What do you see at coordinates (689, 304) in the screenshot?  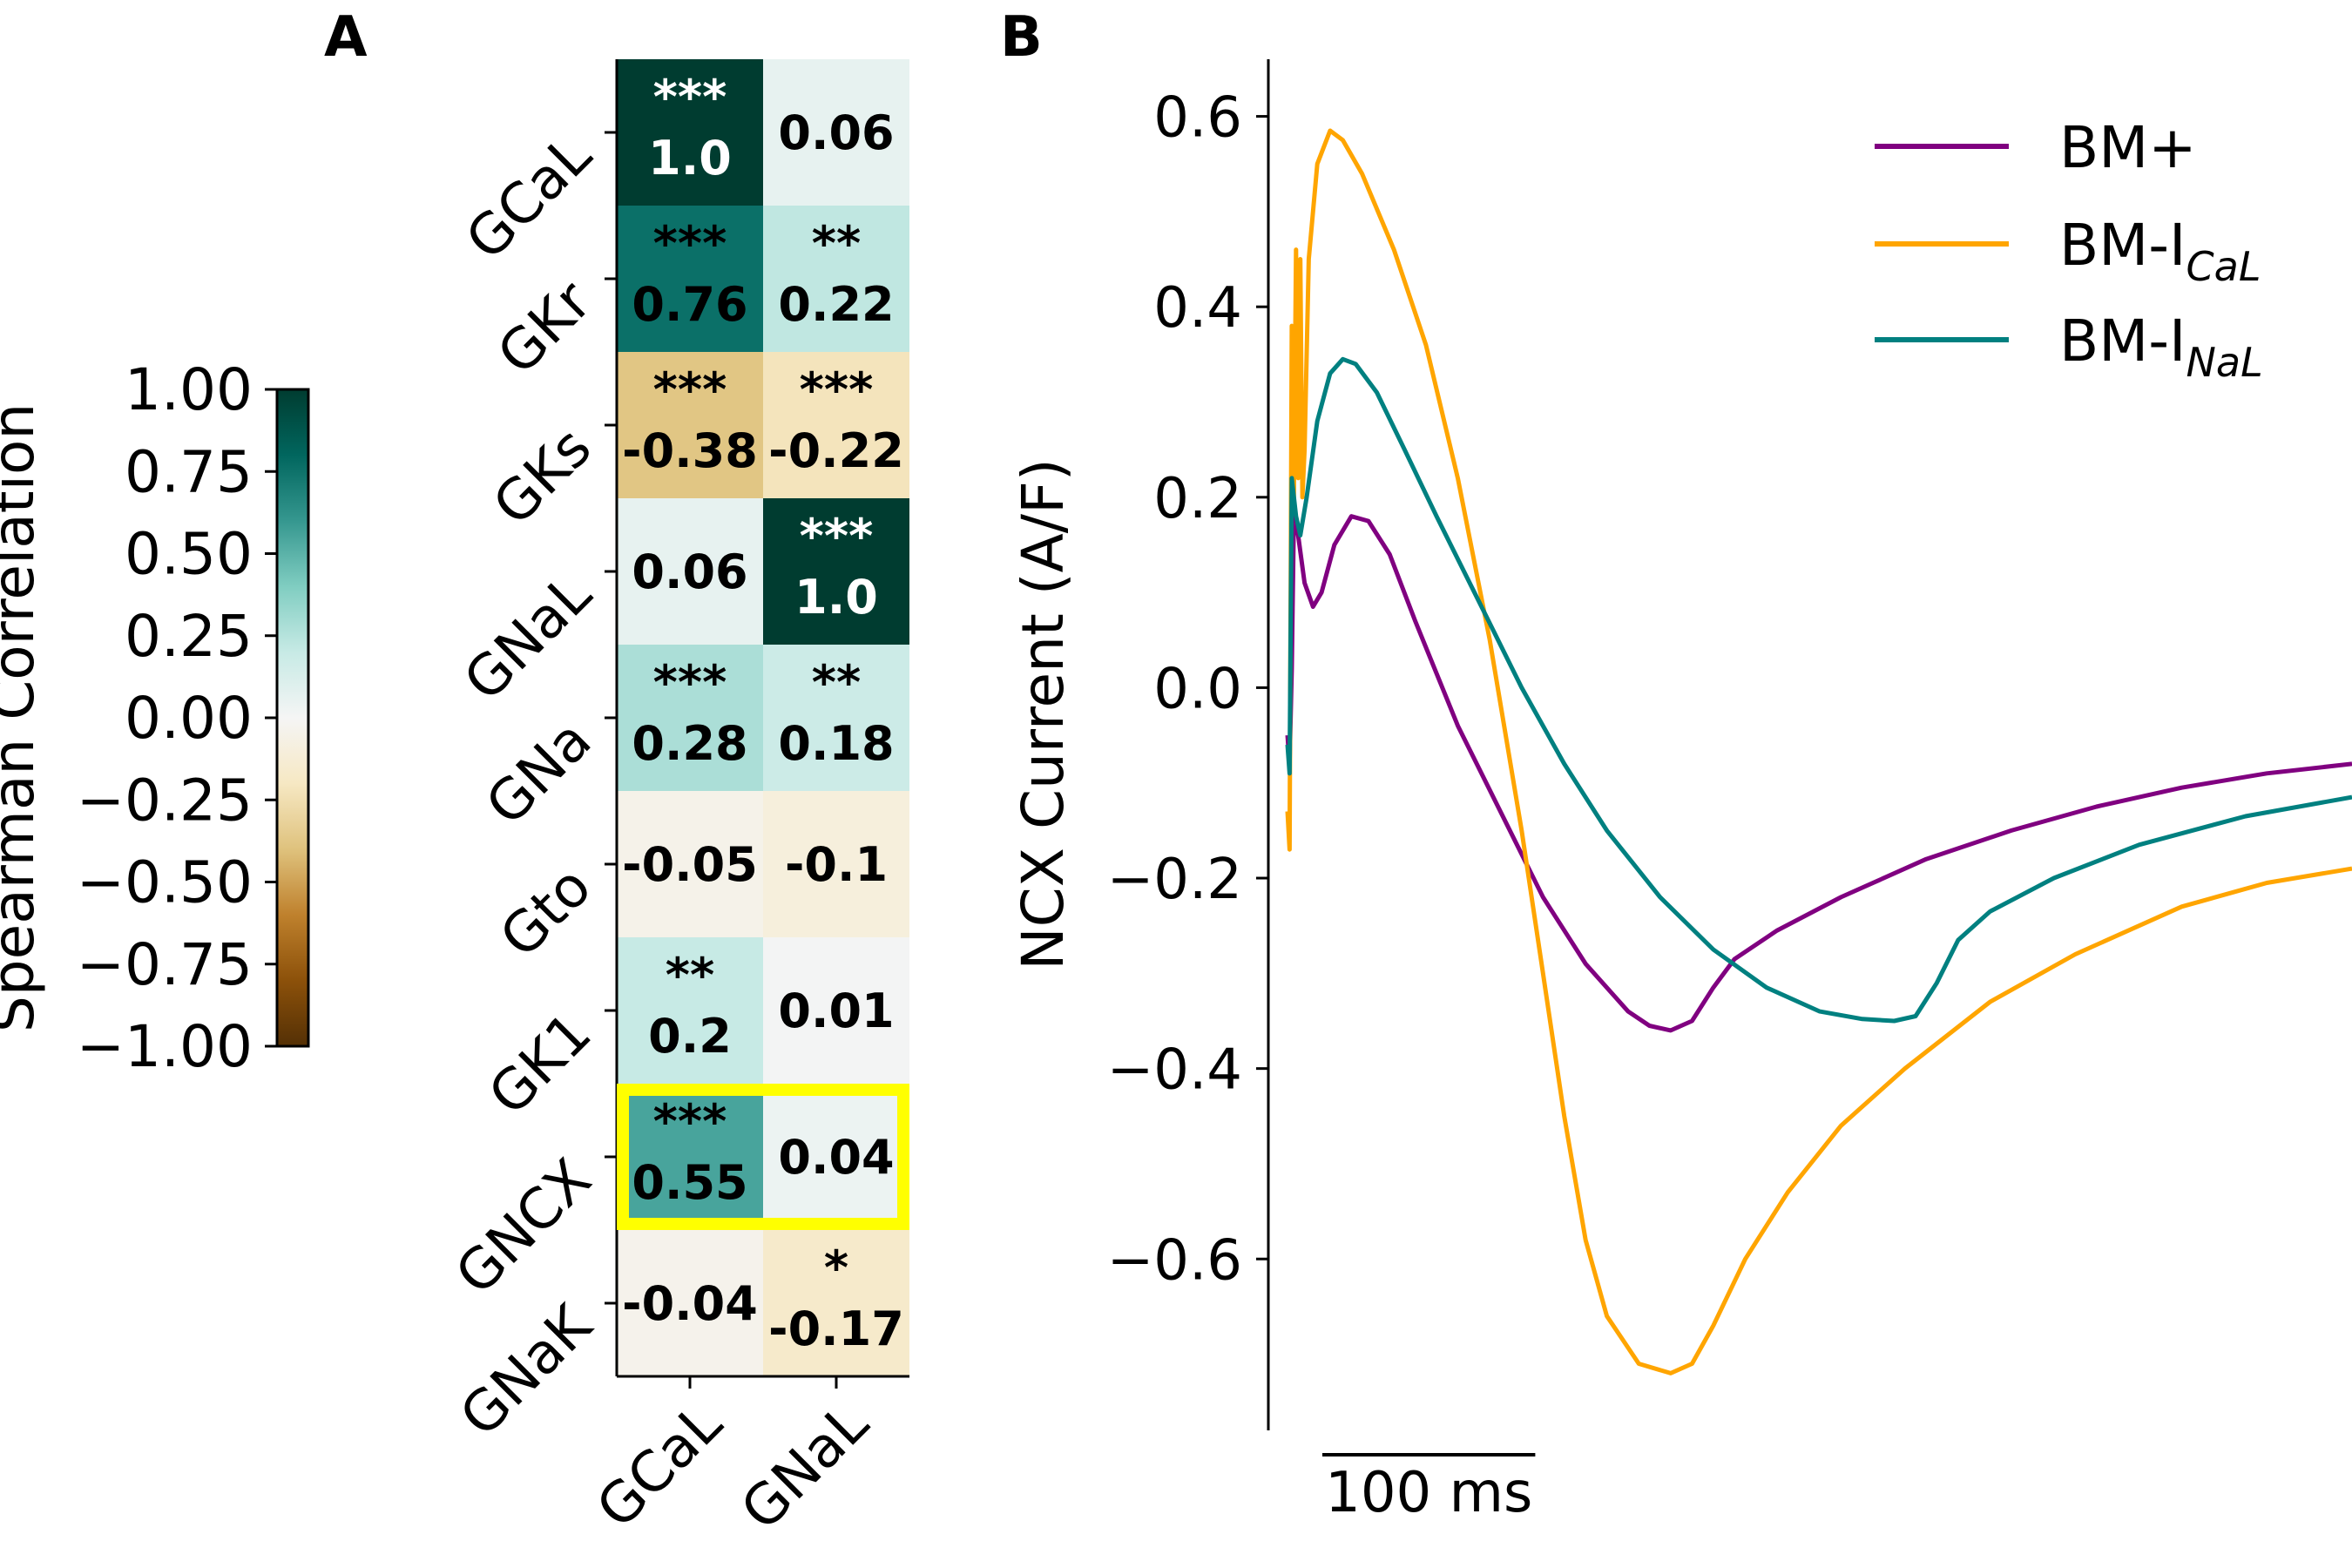 I see `correlation-value: 0.76` at bounding box center [689, 304].